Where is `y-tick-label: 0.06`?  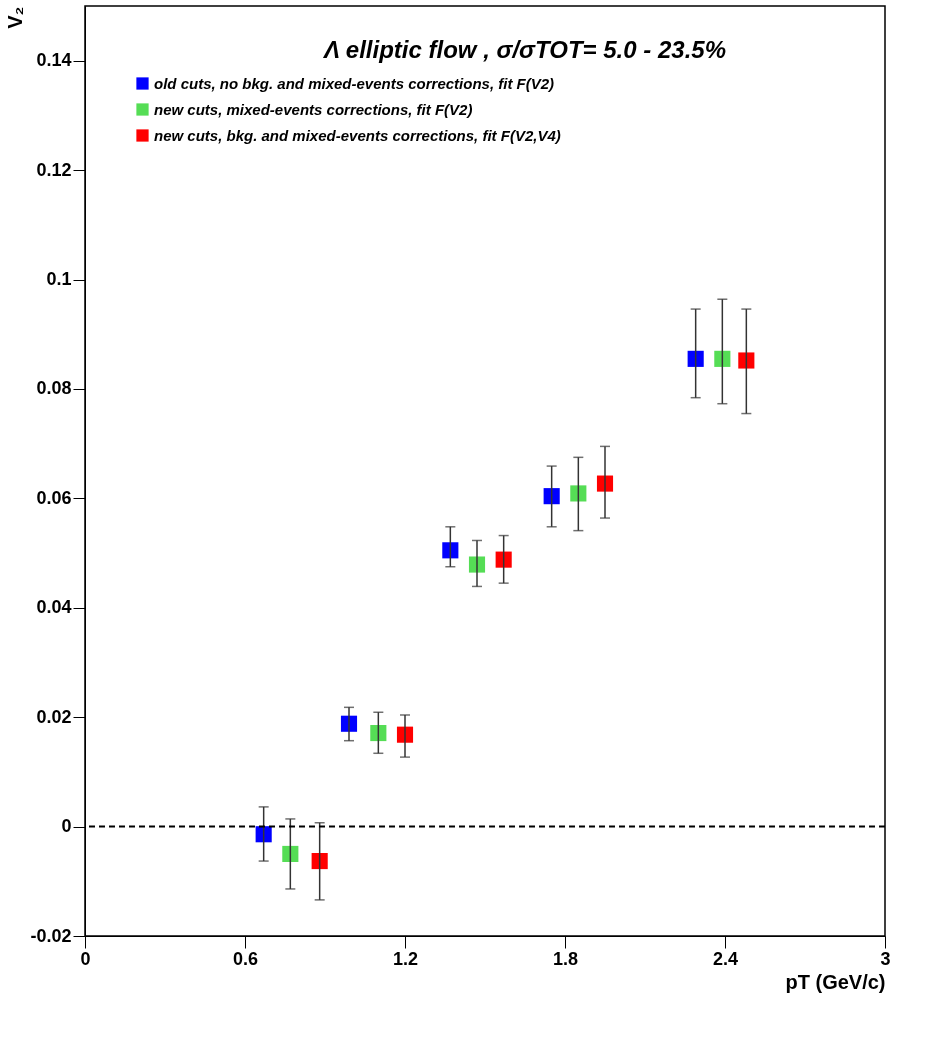 y-tick-label: 0.06 is located at coordinates (54, 497).